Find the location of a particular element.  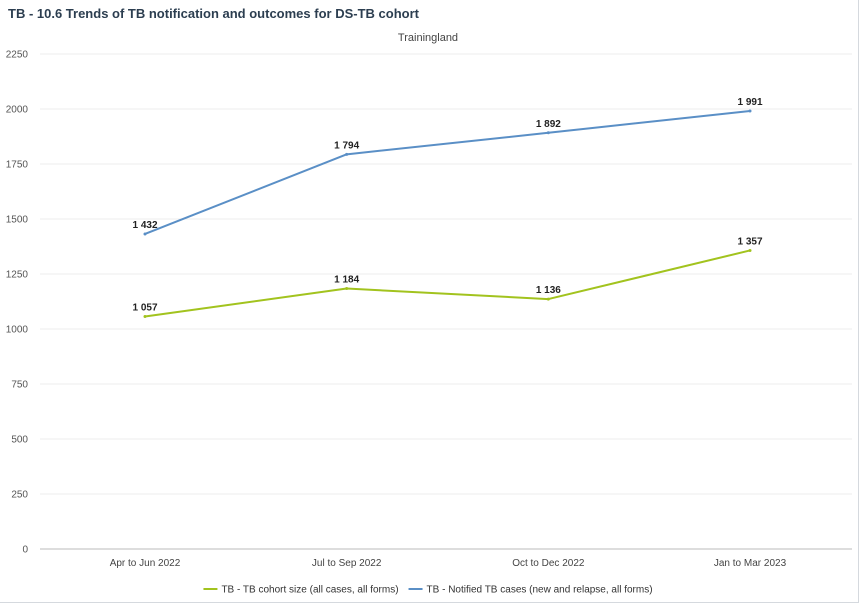

y-tick-label: 0 is located at coordinates (25, 550).